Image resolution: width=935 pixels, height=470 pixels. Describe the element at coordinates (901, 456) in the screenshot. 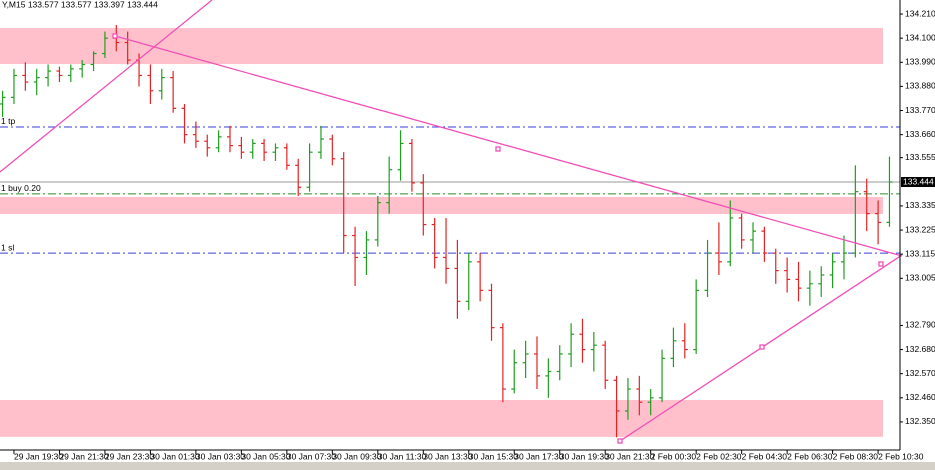

I see `x-tick-label: 2 Feb 10:30` at that location.